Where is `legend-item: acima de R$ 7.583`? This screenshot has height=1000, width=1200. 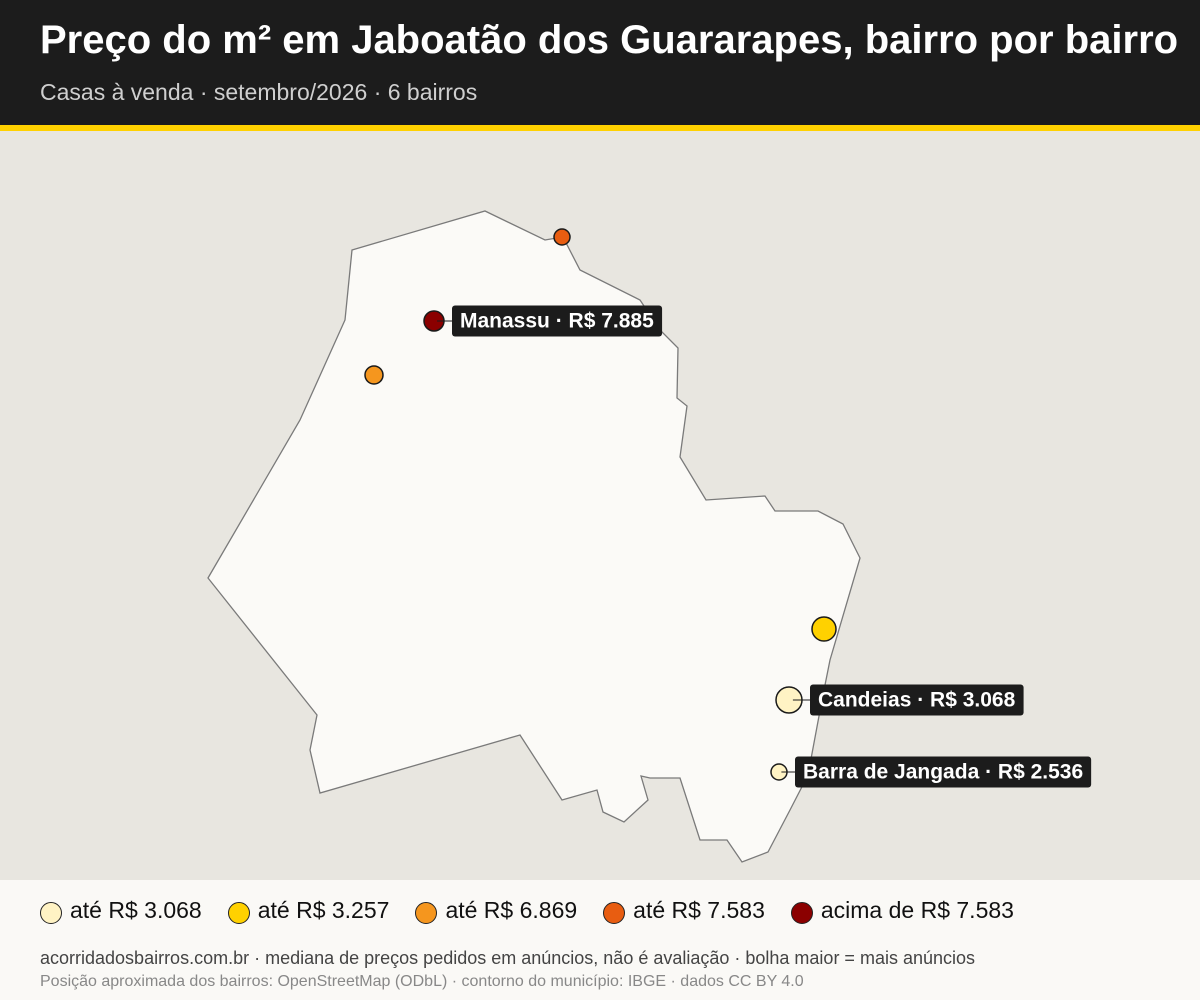
legend-item: acima de R$ 7.583 is located at coordinates (902, 910).